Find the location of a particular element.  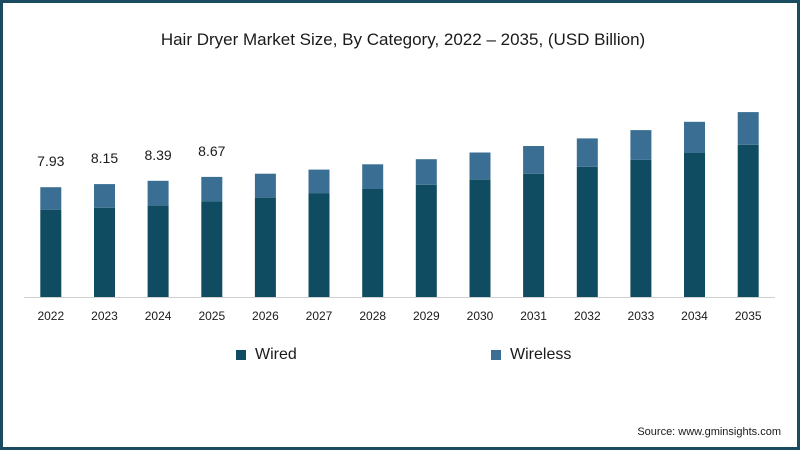

bar-wired-2034 is located at coordinates (694, 225).